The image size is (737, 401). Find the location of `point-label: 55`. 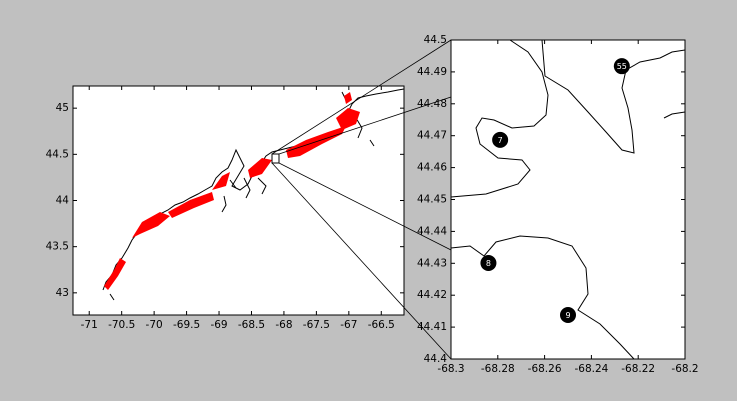

point-label: 55 is located at coordinates (622, 66).